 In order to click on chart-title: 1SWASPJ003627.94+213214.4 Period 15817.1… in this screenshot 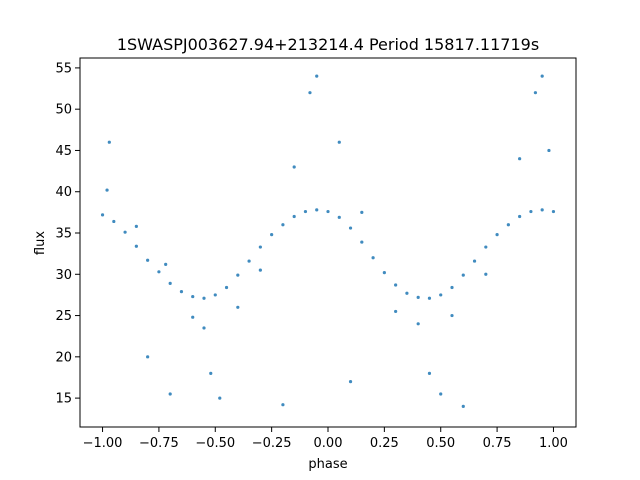, I will do `click(328, 44)`.